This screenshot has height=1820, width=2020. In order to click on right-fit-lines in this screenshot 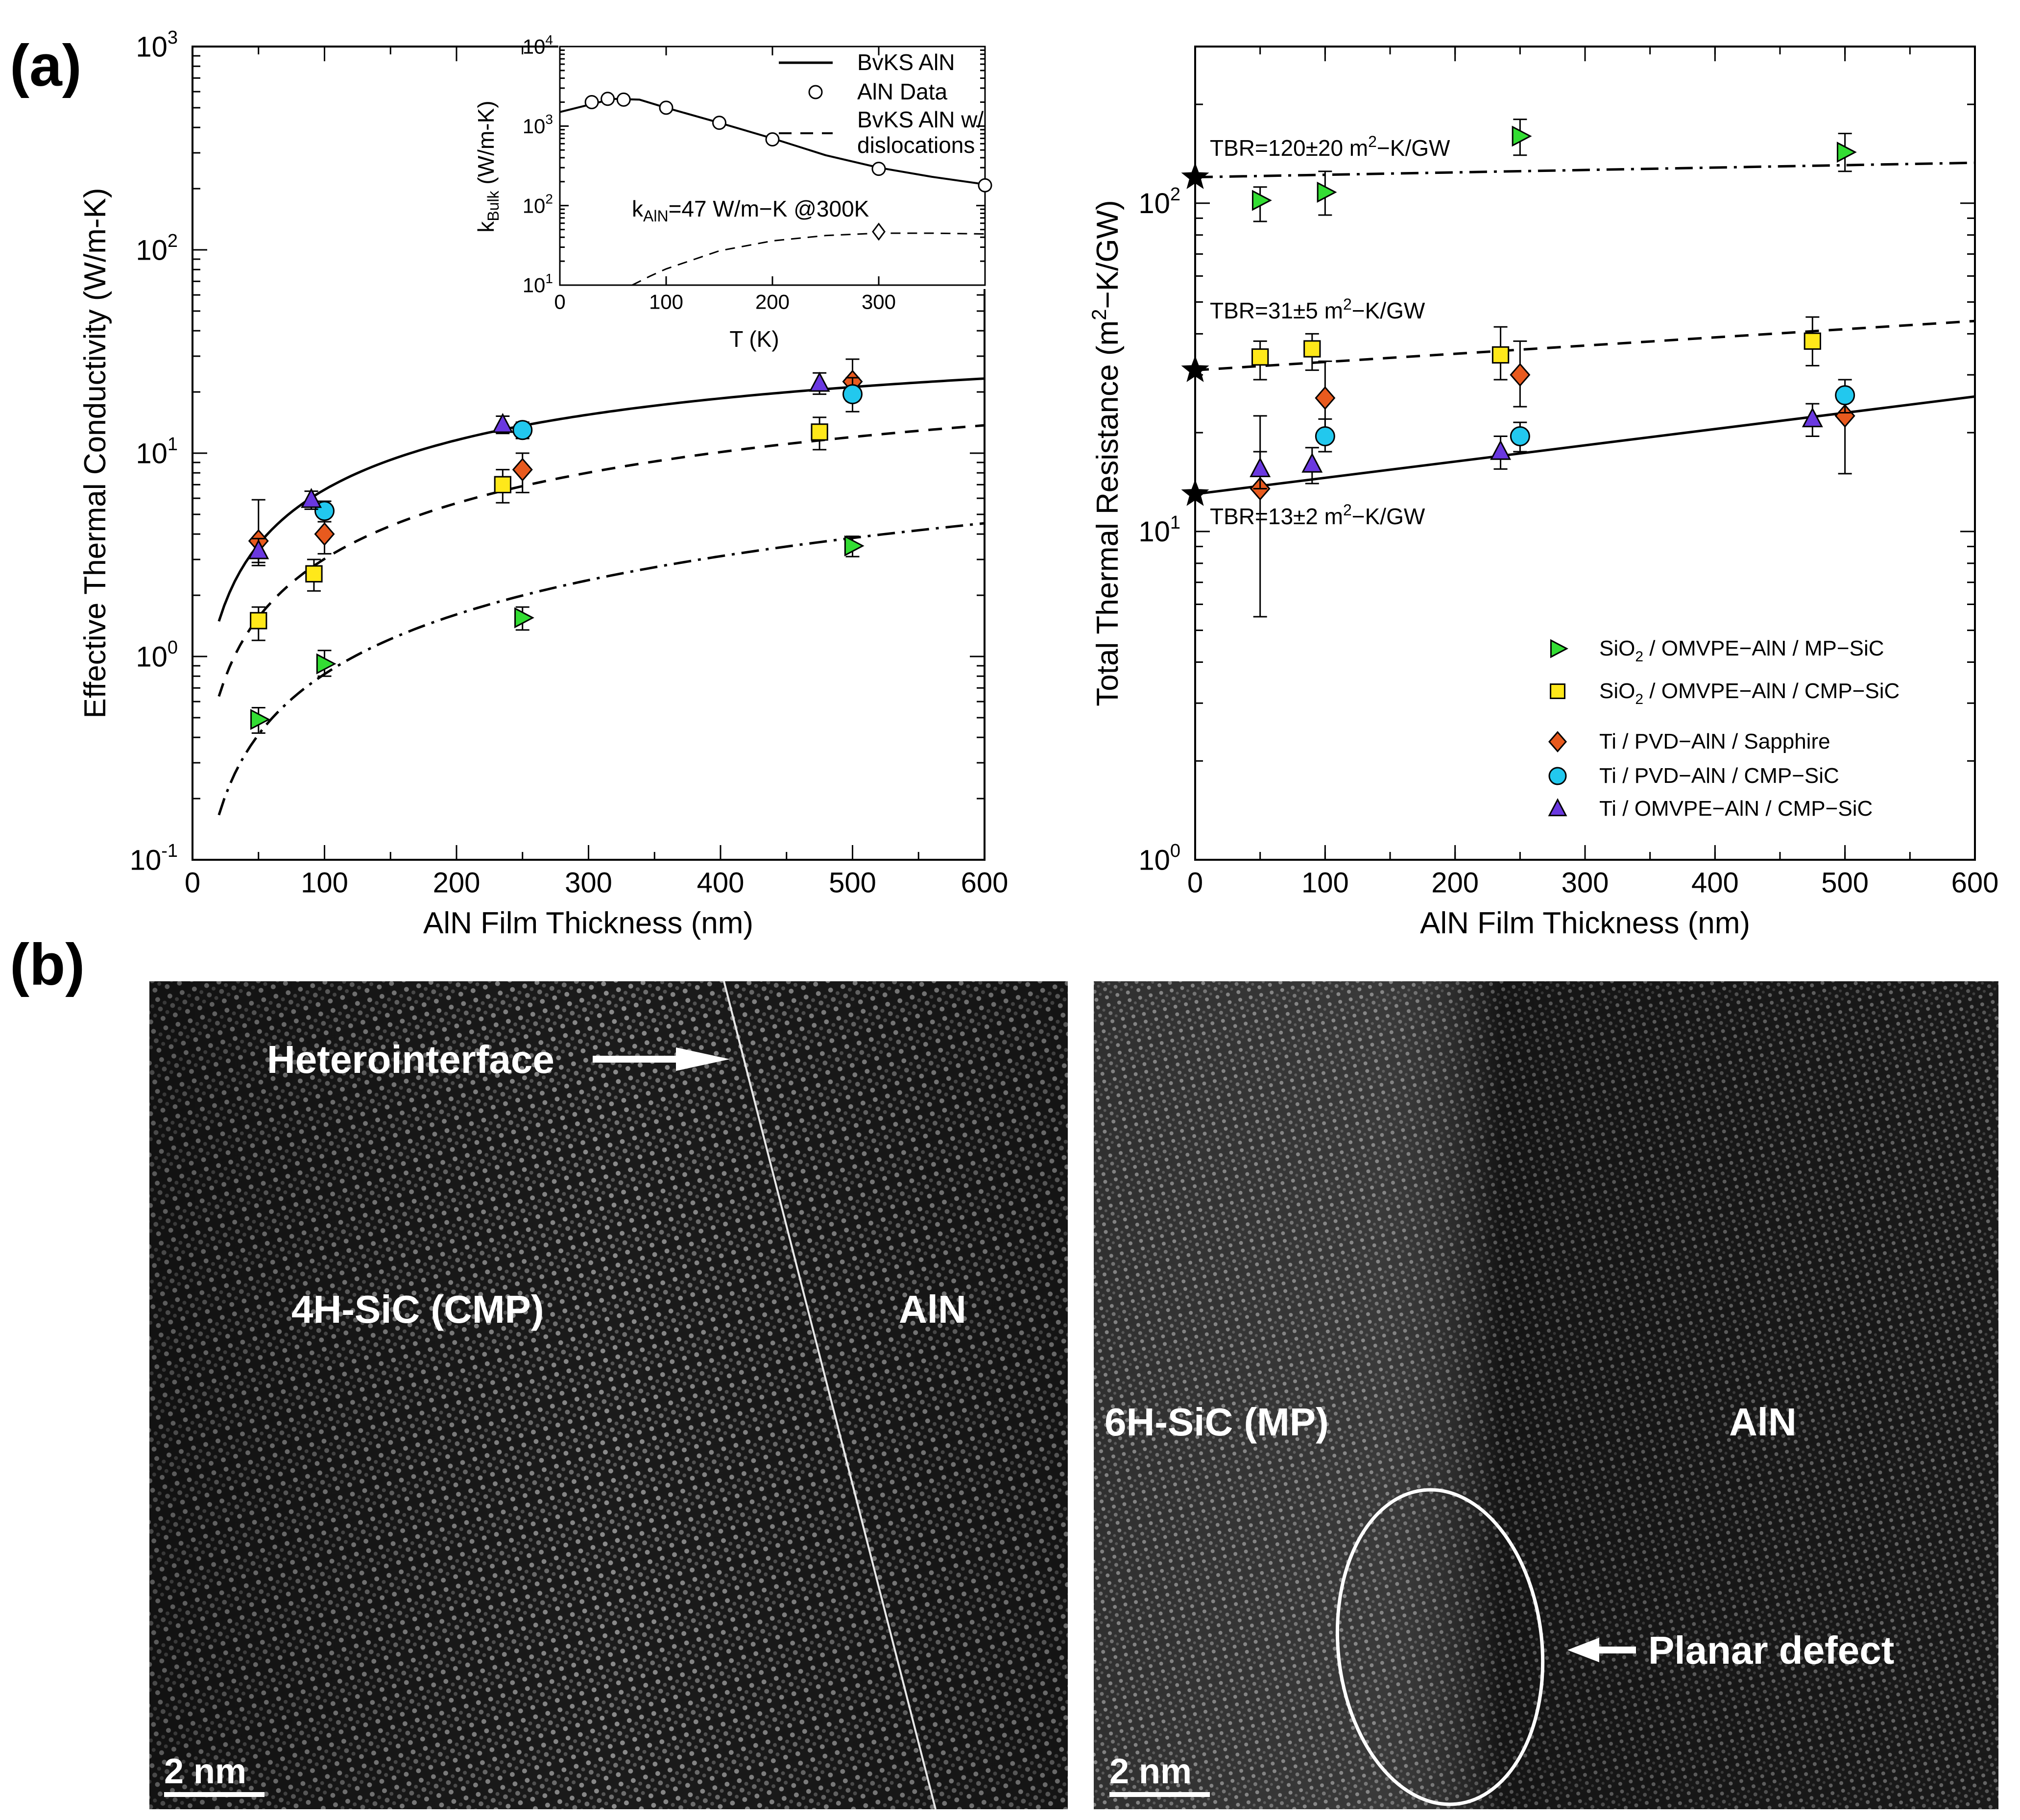, I will do `click(1585, 328)`.